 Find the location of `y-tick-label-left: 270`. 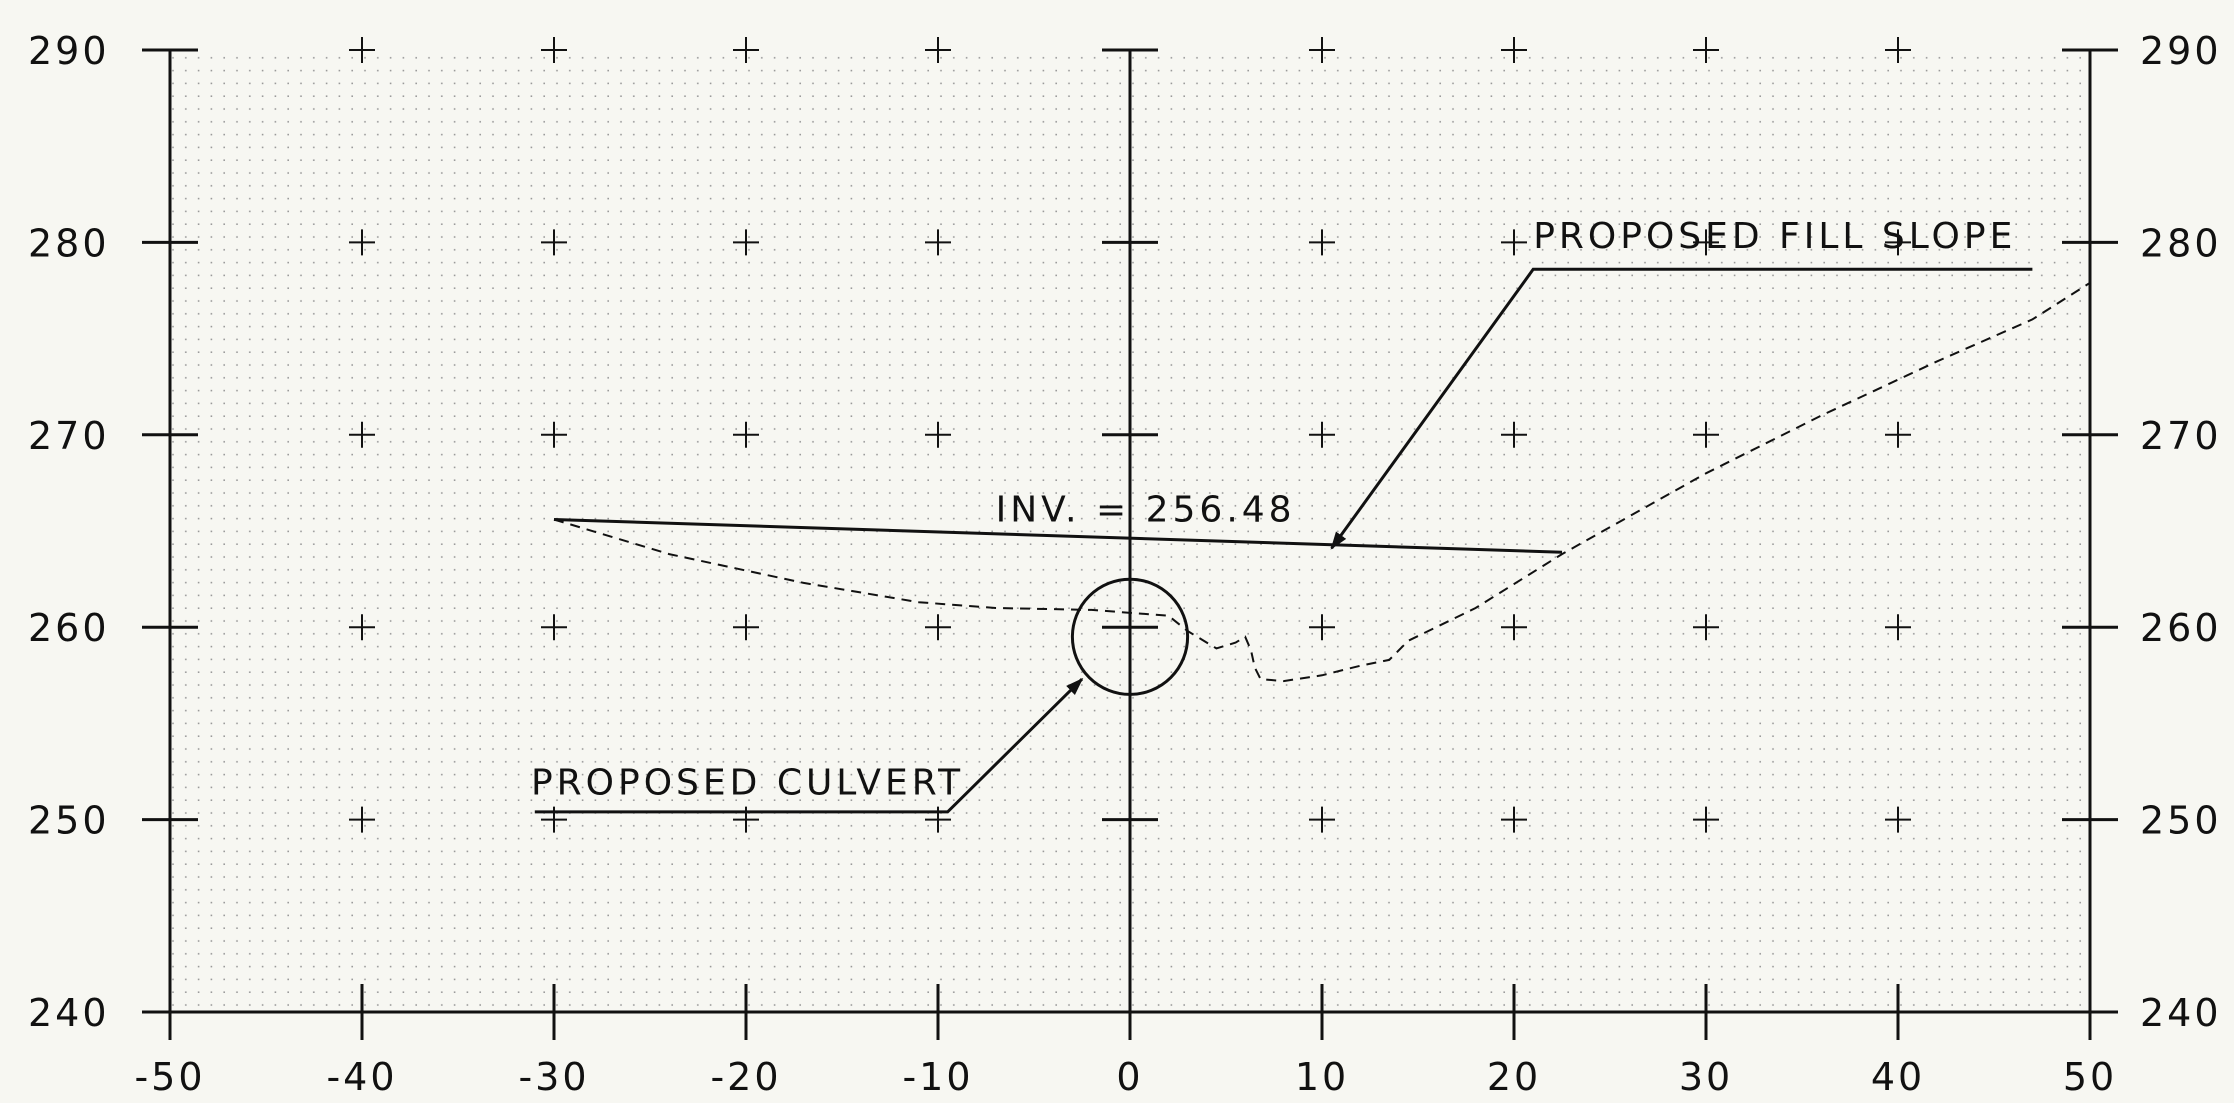

y-tick-label-left: 270 is located at coordinates (69, 436).